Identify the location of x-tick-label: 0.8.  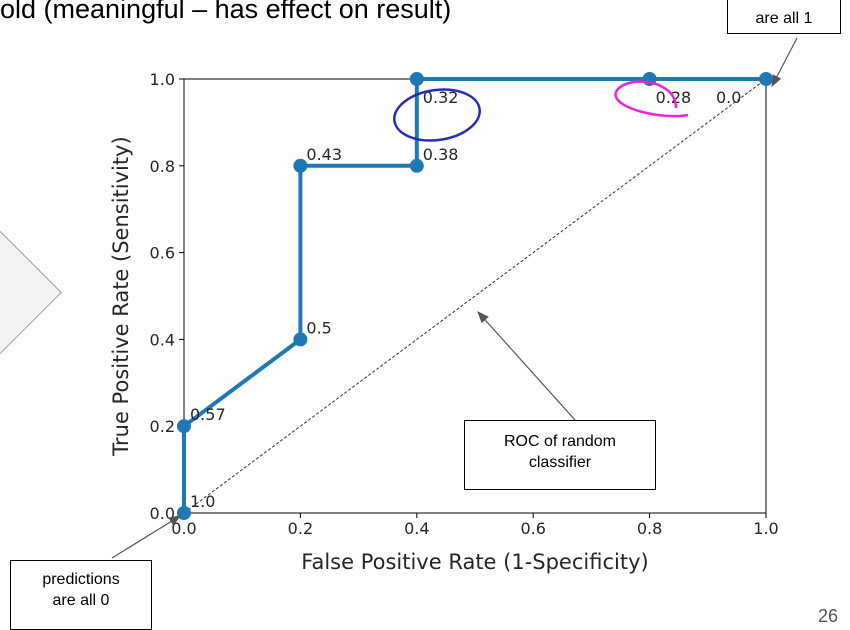
(649, 528).